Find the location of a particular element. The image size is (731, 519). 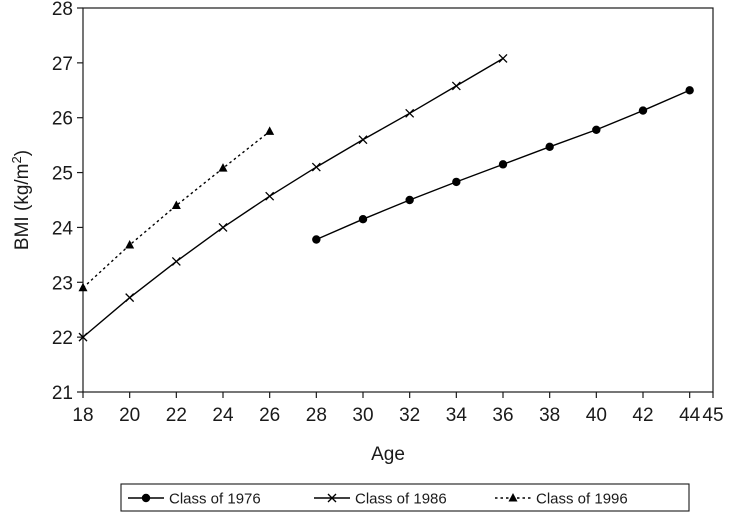

y-tick-label: 21 is located at coordinates (62, 393).